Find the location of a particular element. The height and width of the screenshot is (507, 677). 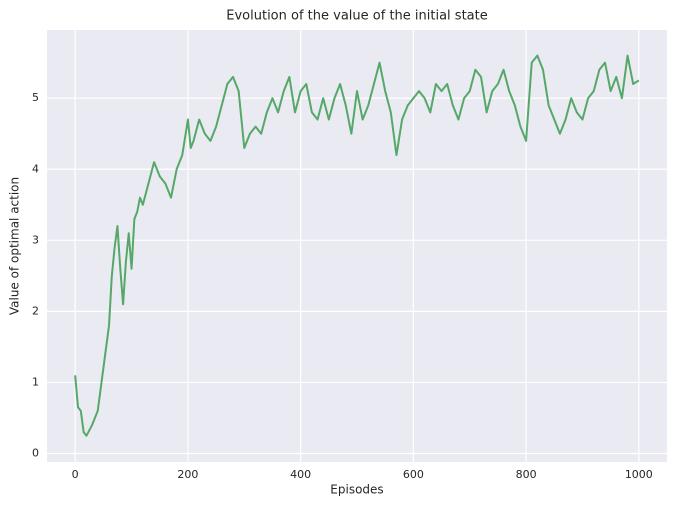

y-tick-label: 3 is located at coordinates (35, 239).